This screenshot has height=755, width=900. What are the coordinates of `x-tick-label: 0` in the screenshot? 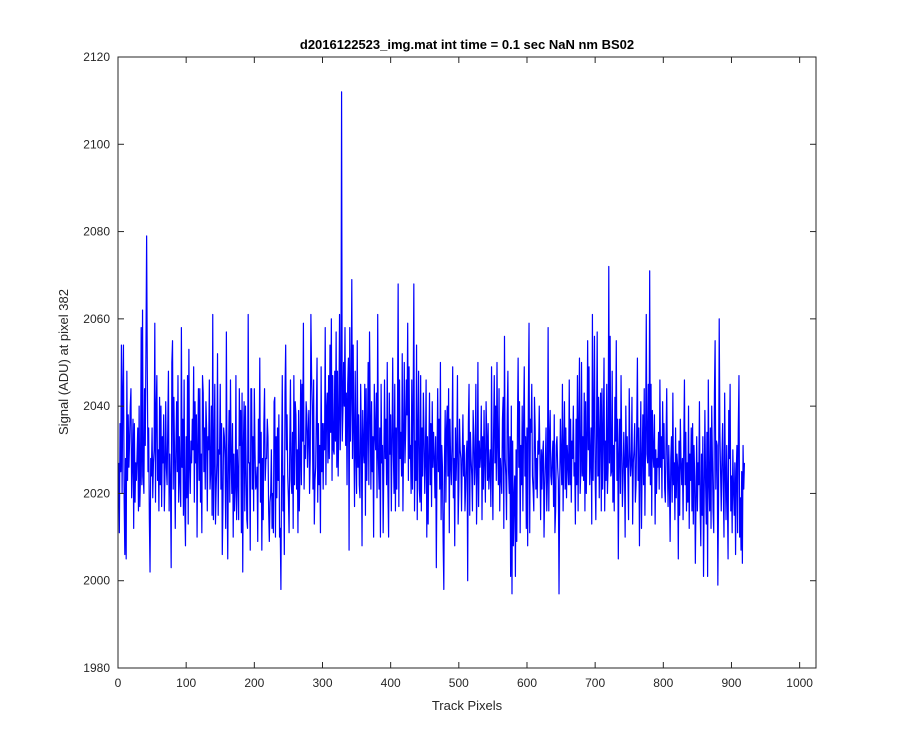 It's located at (118, 683).